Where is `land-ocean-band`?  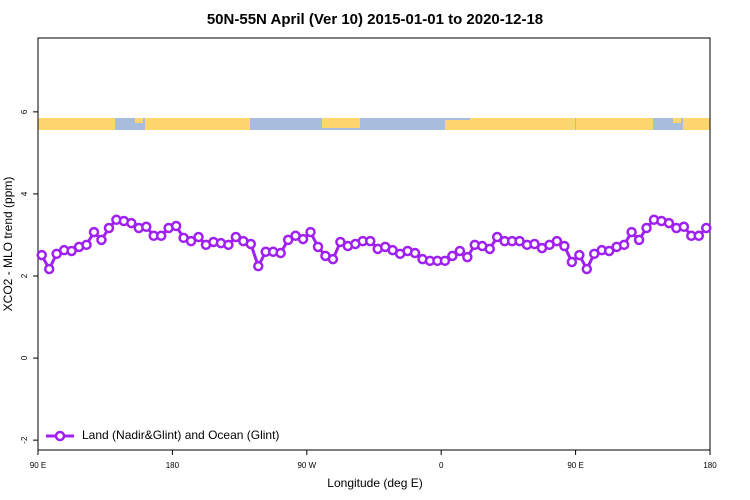
land-ocean-band is located at coordinates (374, 124).